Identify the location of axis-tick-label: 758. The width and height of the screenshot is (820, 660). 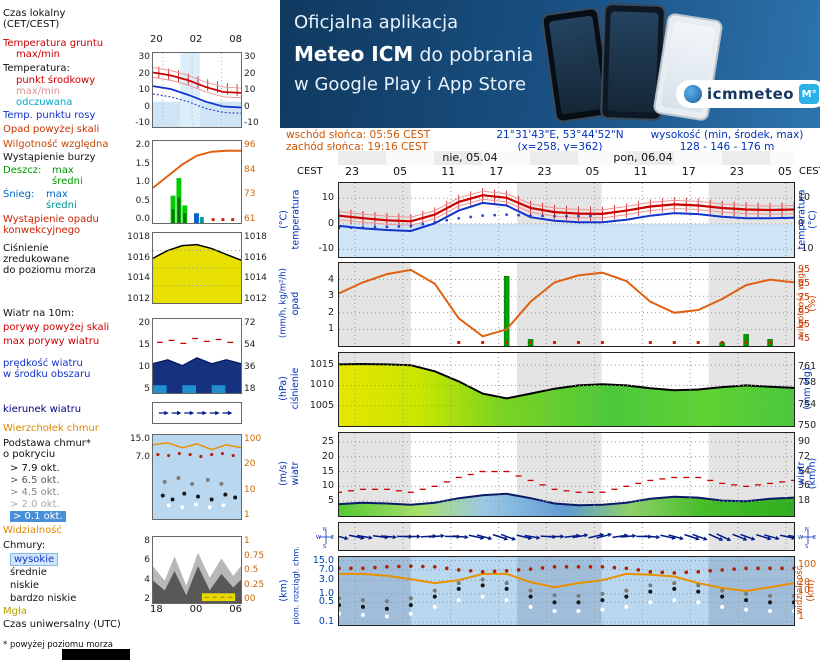
(807, 382).